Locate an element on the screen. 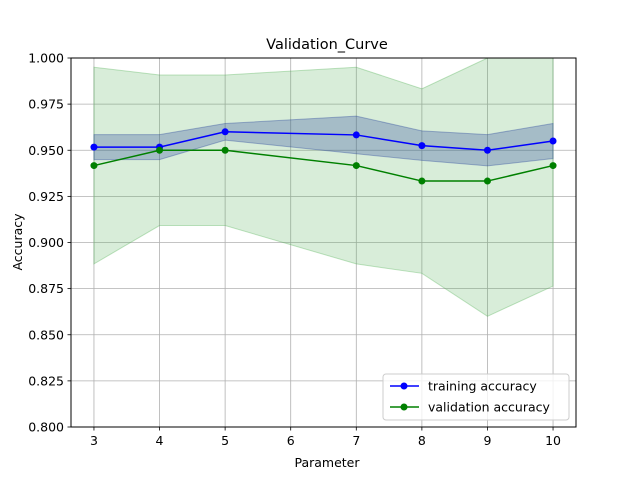 This screenshot has height=480, width=640. y-axis-label: Accuracy is located at coordinates (17, 242).